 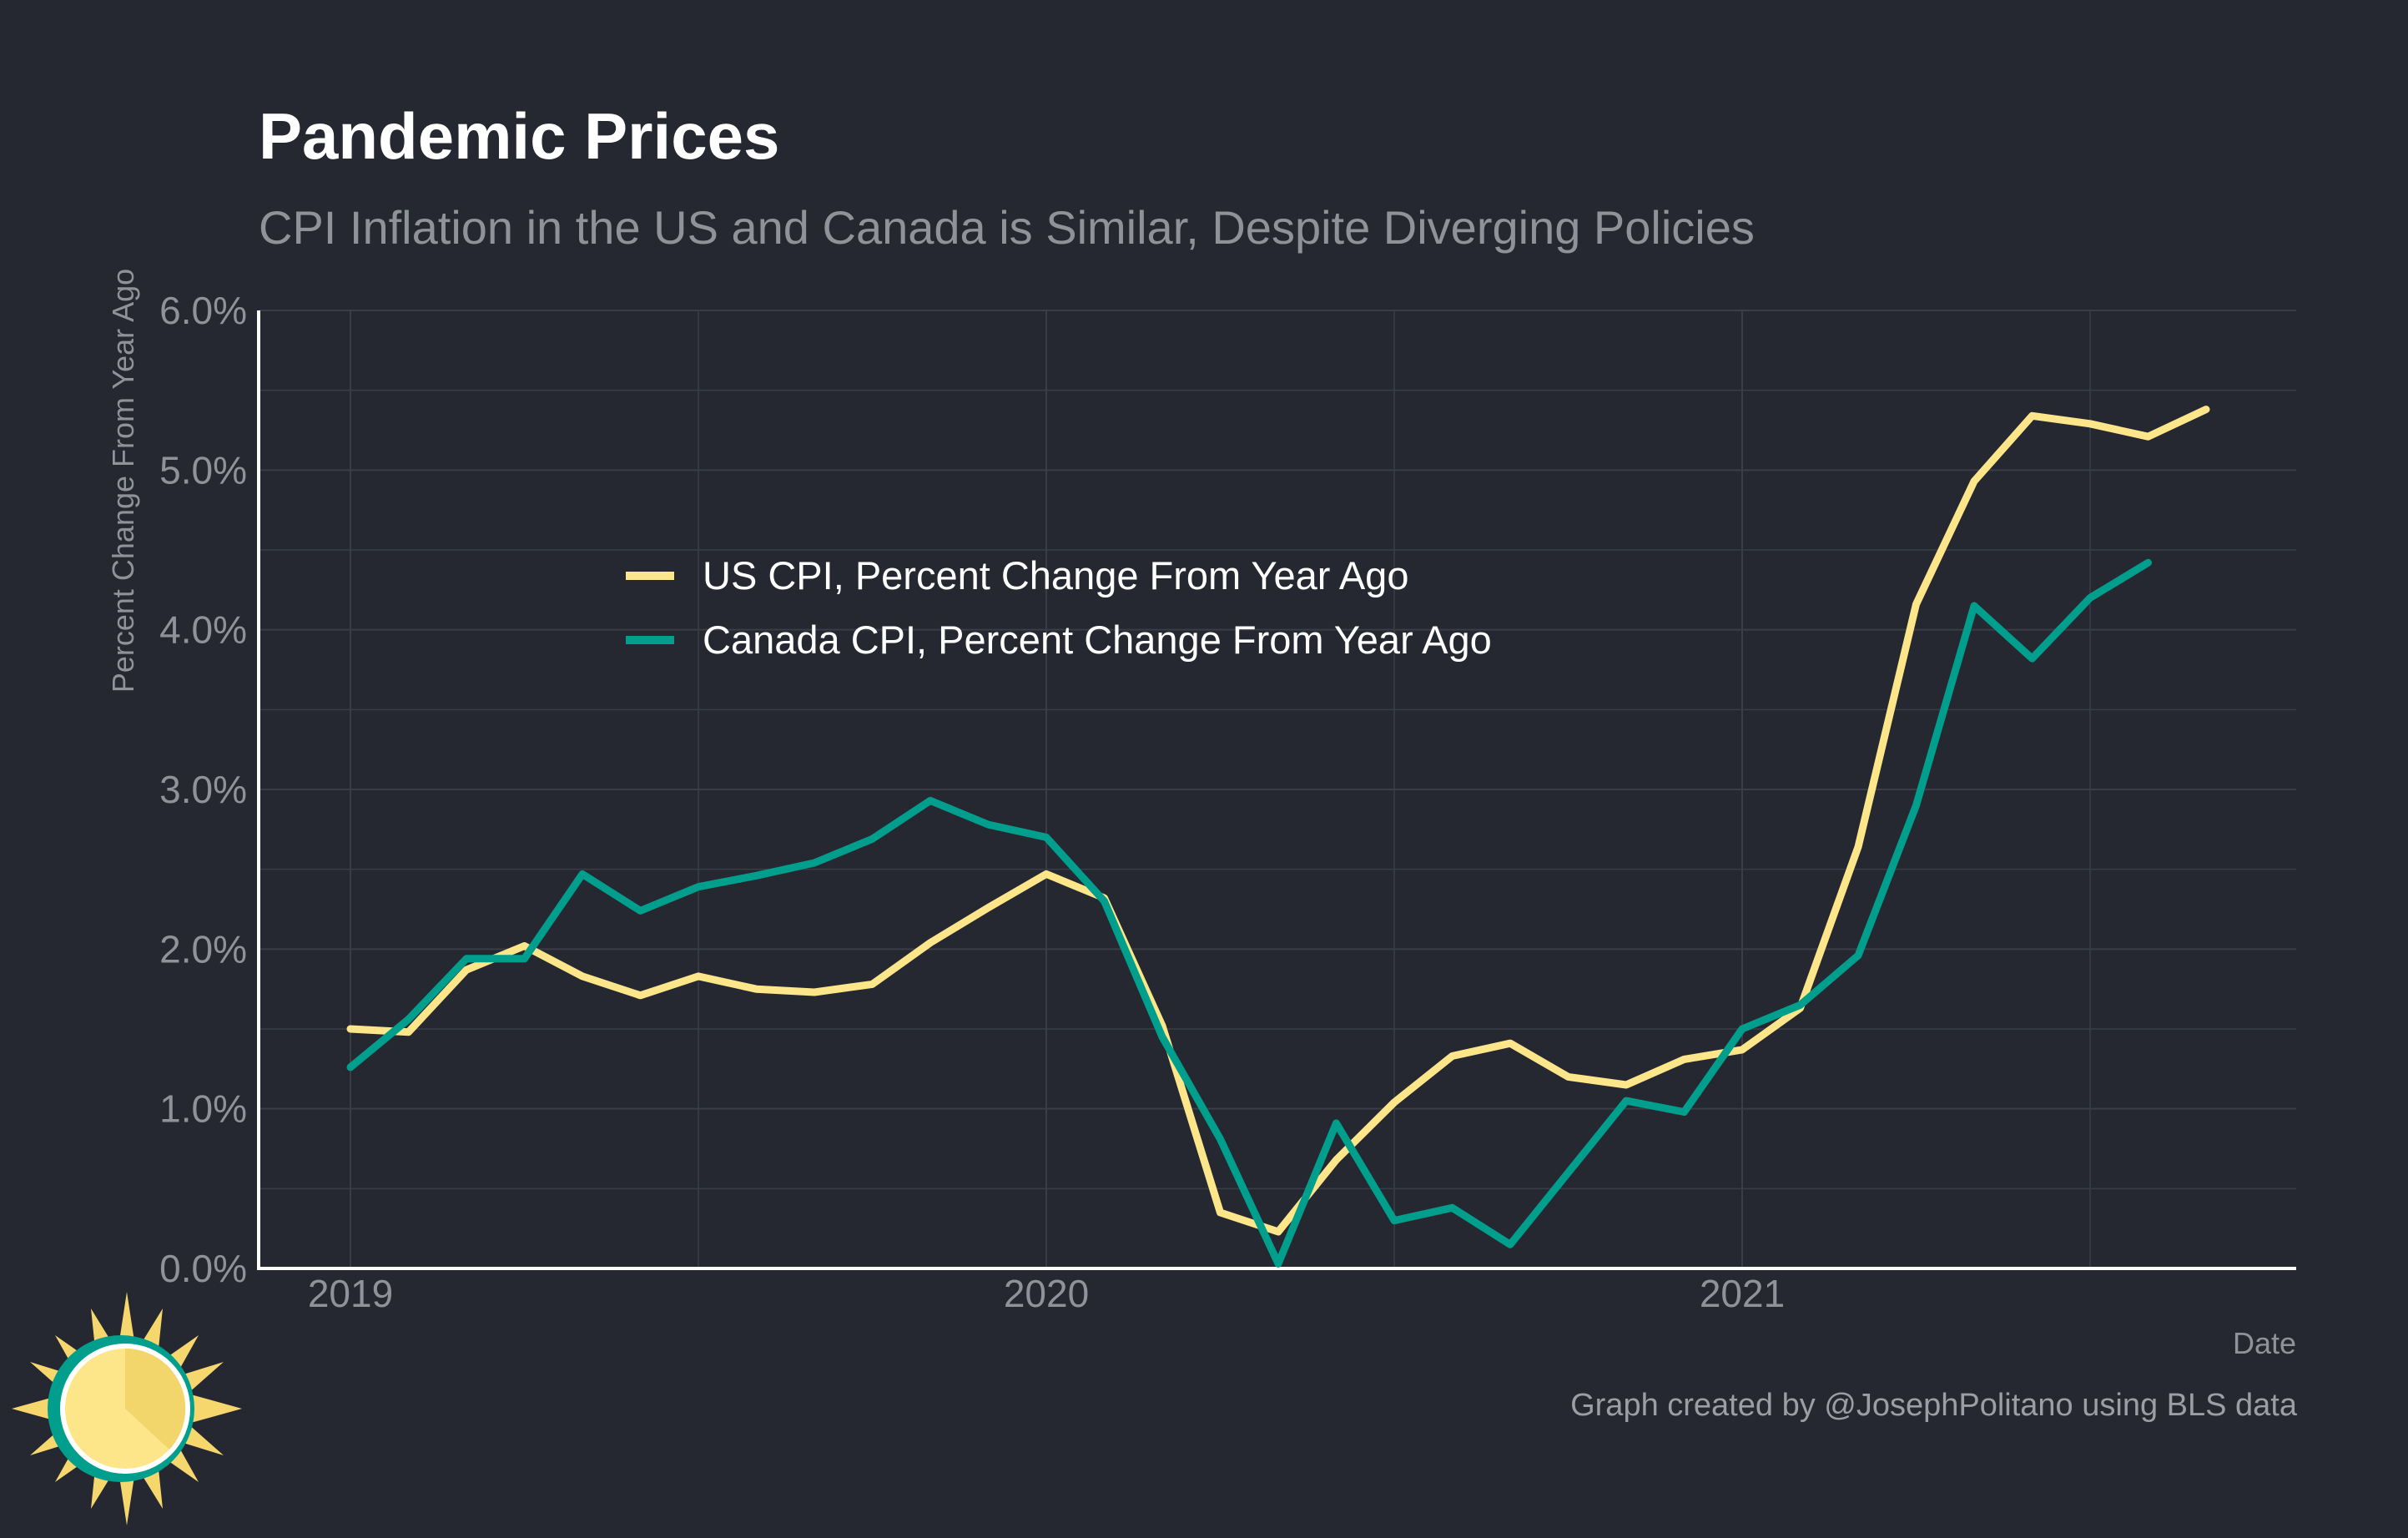 I want to click on x-tick-label: 2021, so click(x=1742, y=1293).